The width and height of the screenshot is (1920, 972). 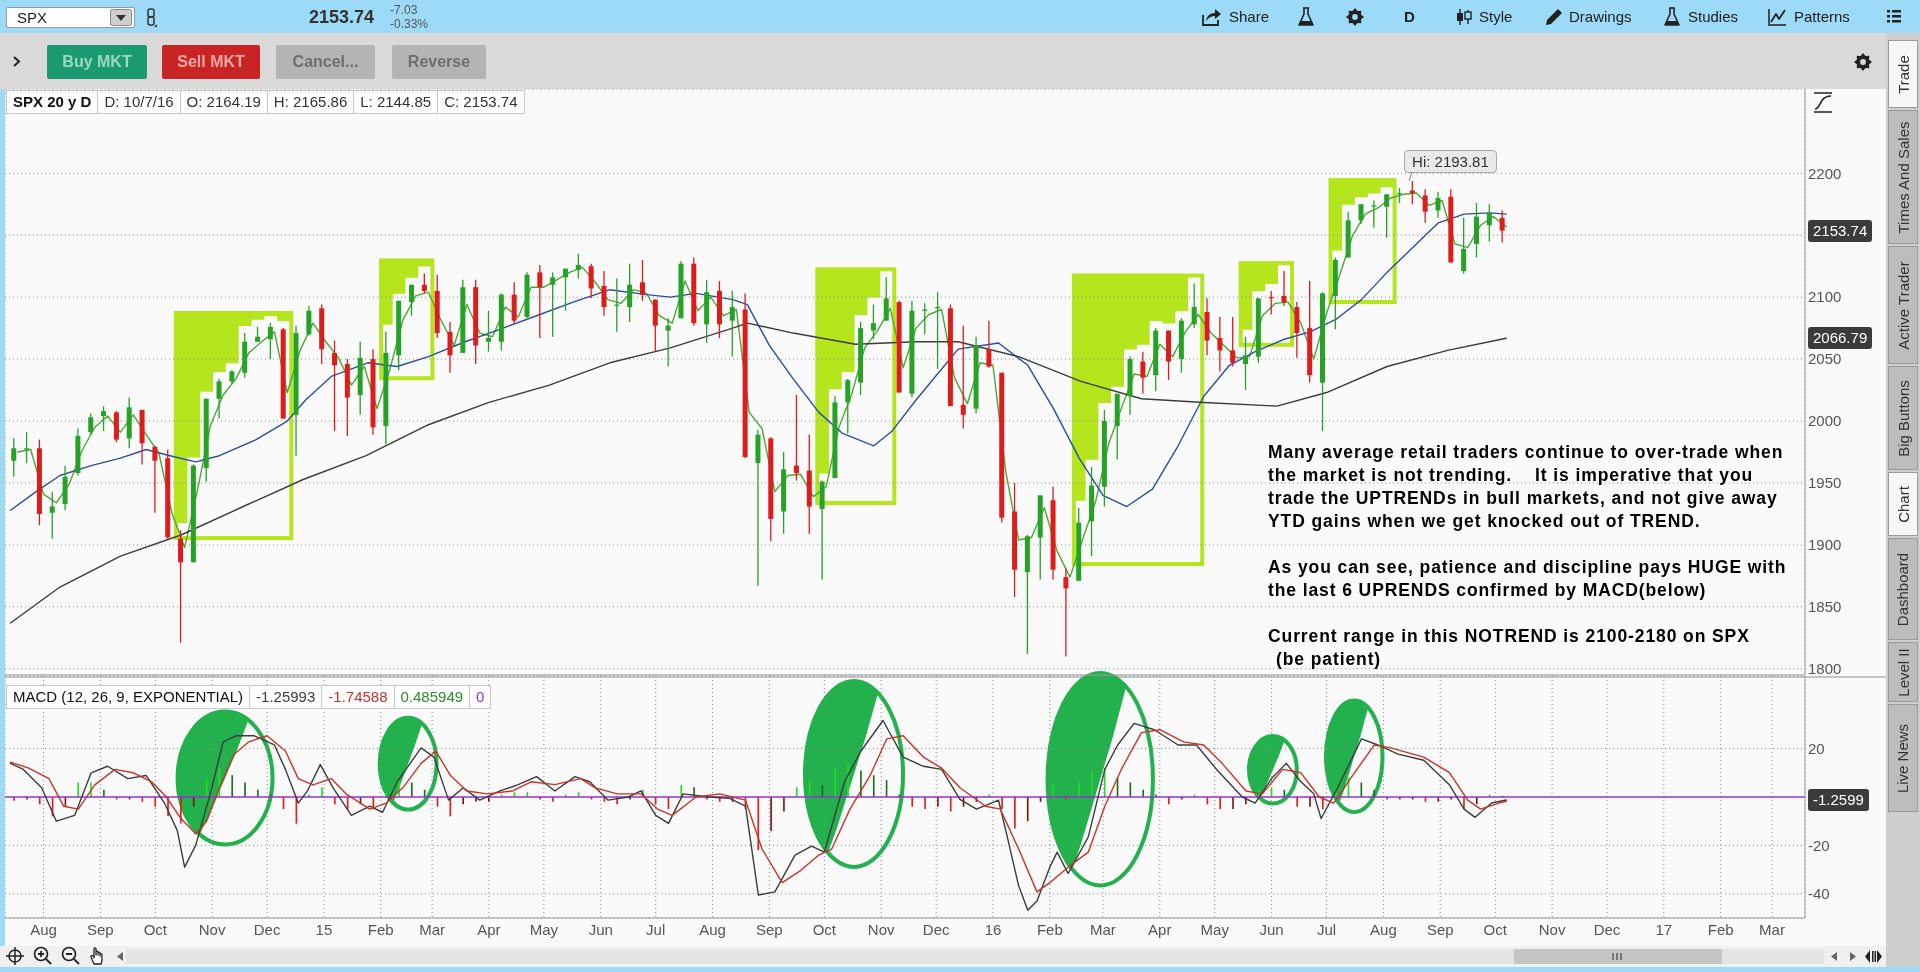 I want to click on callout: Hi: 2193.81, so click(x=1450, y=165).